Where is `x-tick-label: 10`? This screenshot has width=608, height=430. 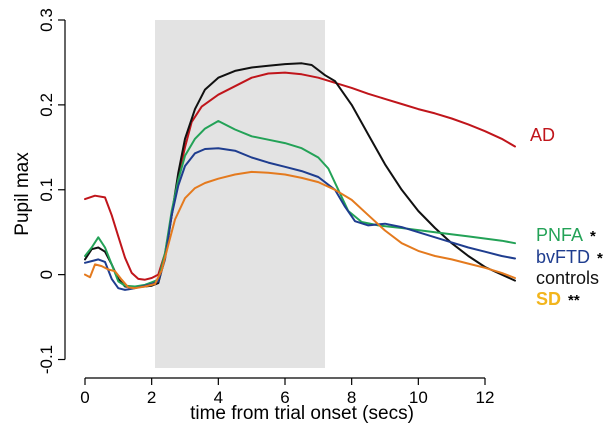 x-tick-label: 10 is located at coordinates (418, 397).